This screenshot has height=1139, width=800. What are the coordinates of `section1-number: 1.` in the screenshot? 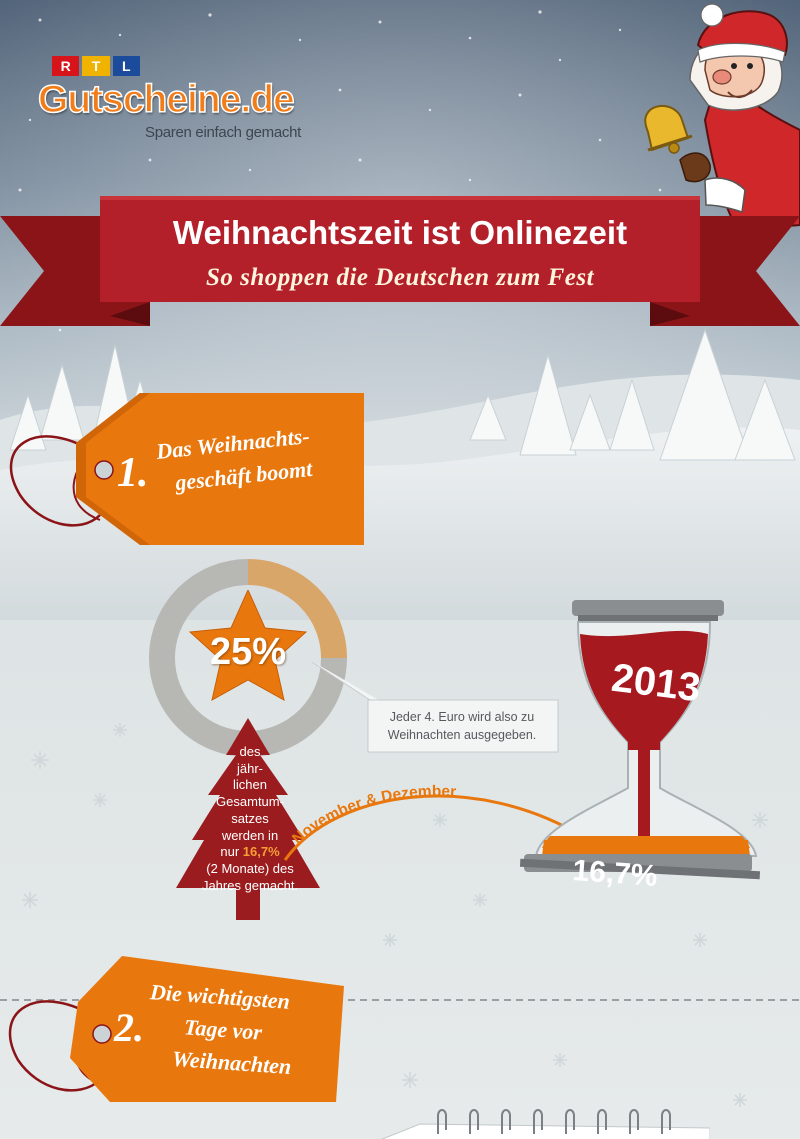 It's located at (133, 473).